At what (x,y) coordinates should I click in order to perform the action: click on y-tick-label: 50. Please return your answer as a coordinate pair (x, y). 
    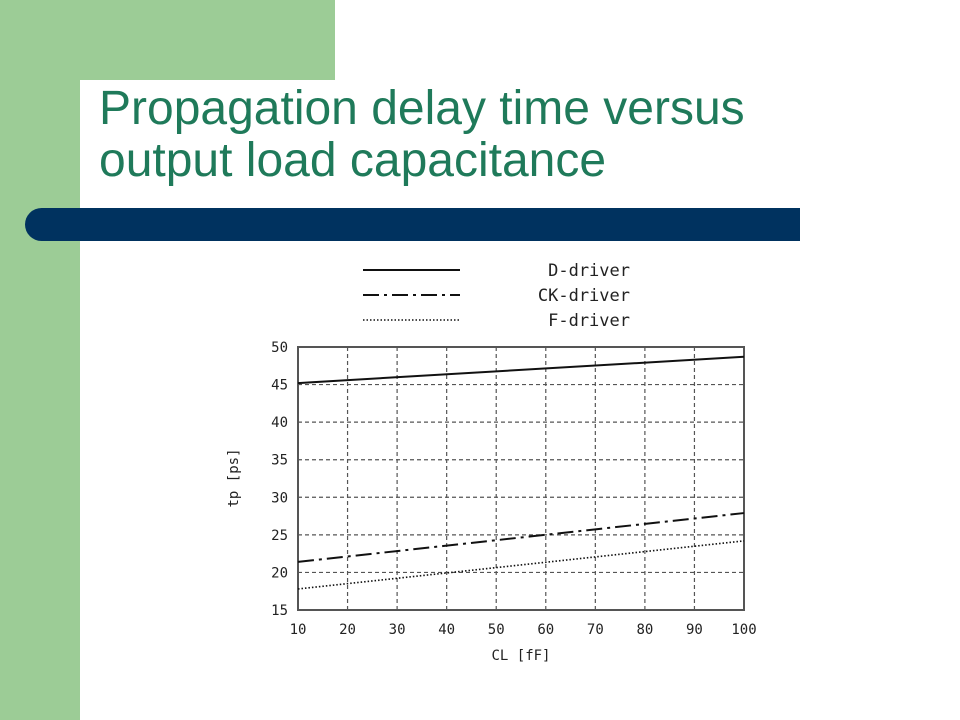
    Looking at the image, I should click on (279, 348).